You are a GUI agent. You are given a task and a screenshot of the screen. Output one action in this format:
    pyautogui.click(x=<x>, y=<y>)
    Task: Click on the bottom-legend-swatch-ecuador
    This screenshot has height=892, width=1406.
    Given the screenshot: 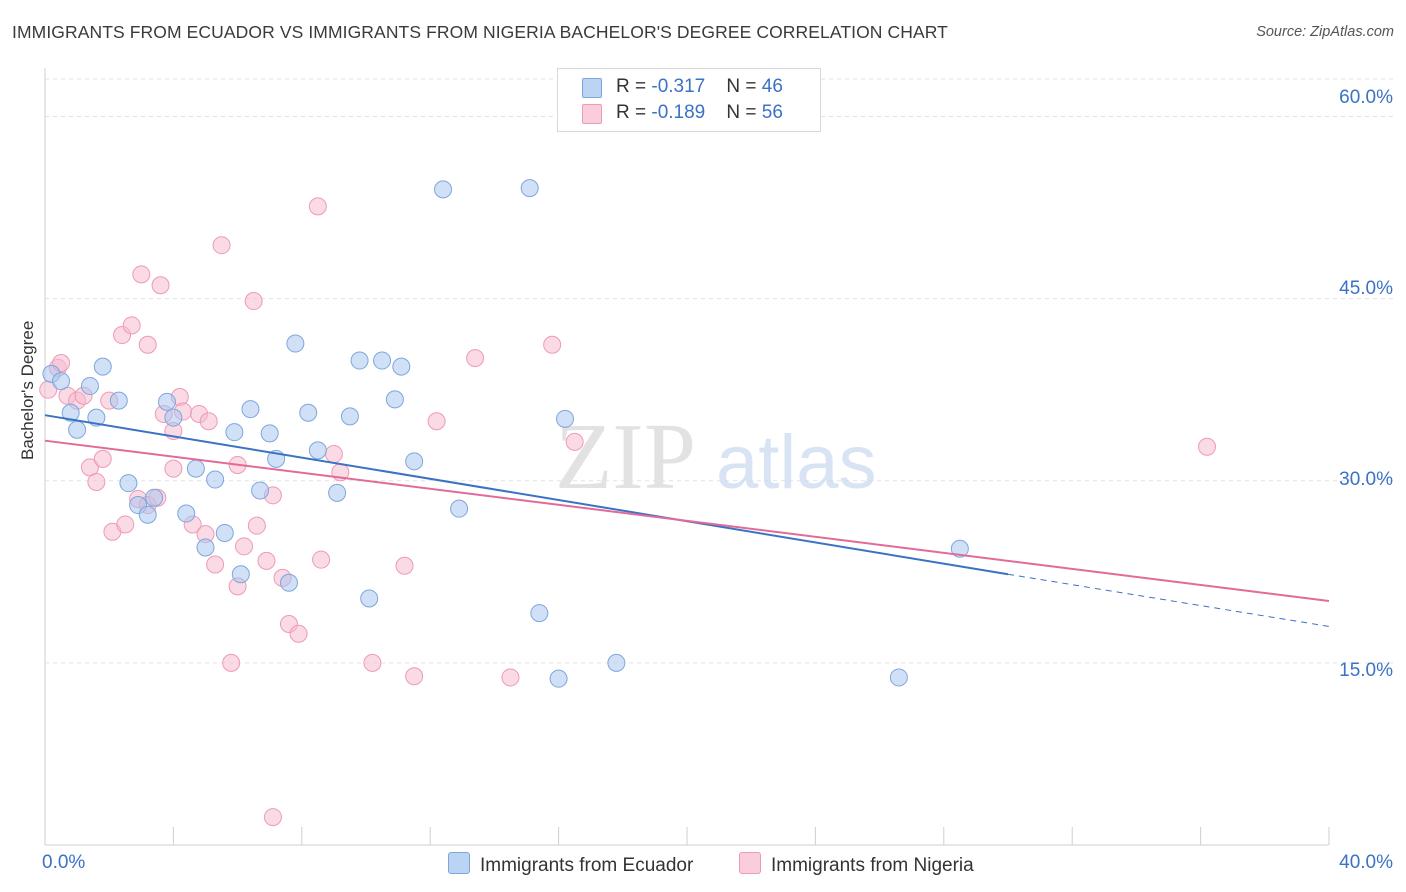 What is the action you would take?
    pyautogui.click(x=459, y=863)
    